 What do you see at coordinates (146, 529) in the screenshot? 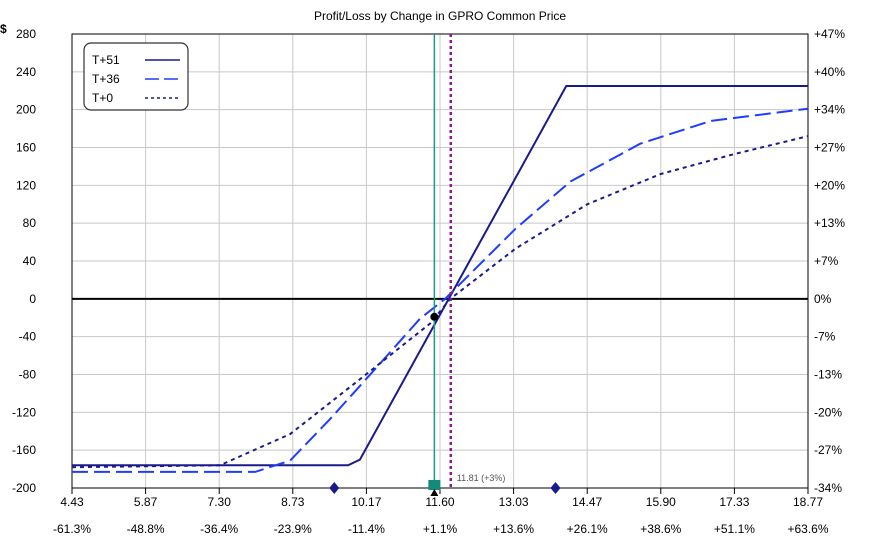
I see `x-pct-tick-label: -48.8%` at bounding box center [146, 529].